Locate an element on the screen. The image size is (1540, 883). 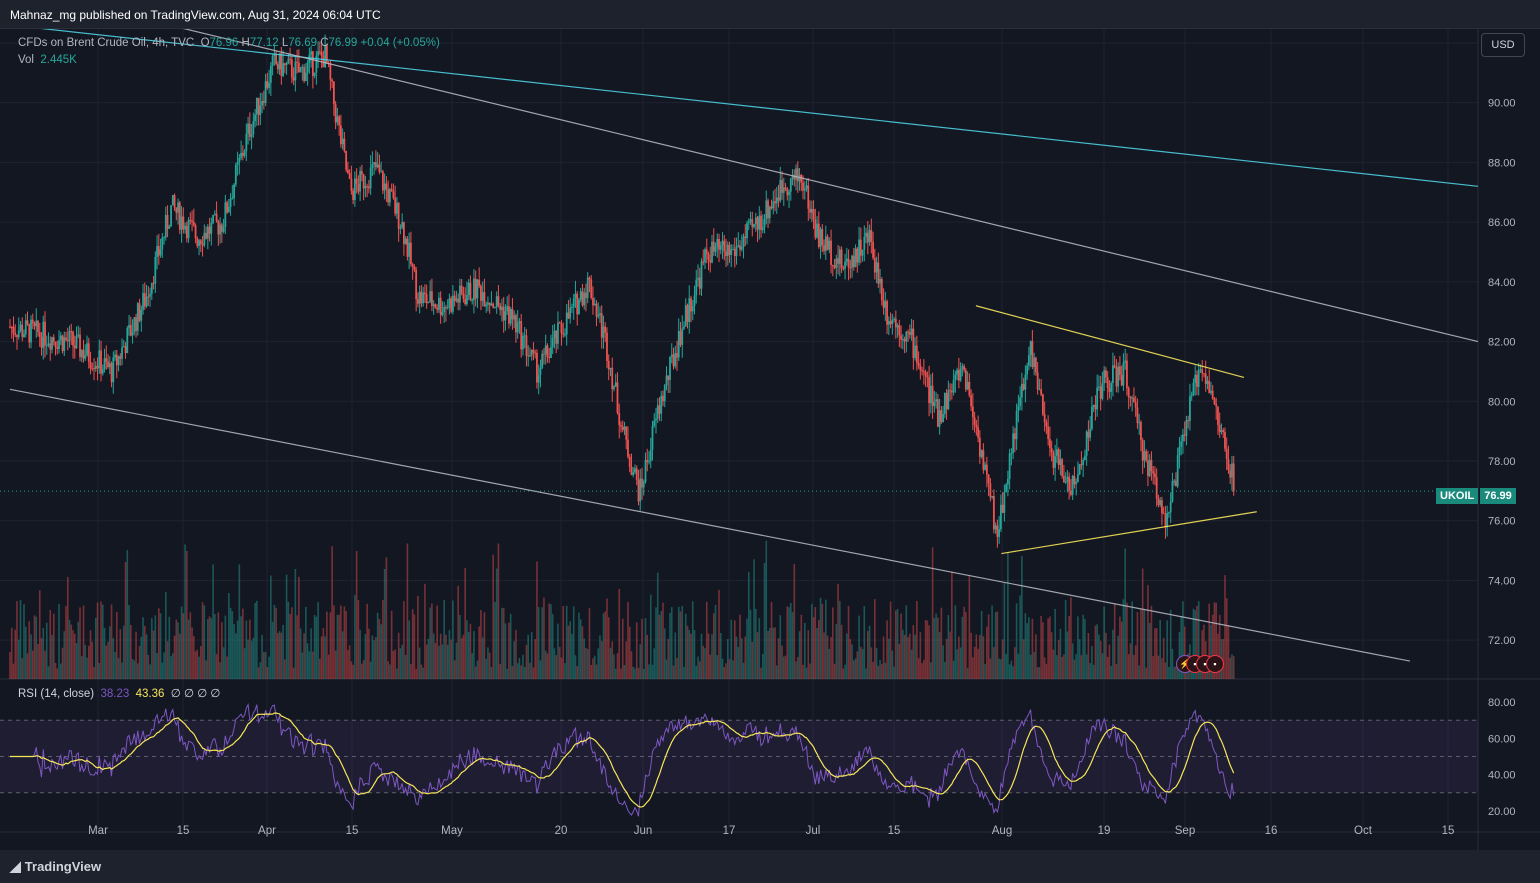
us-flag-icon: ▪ is located at coordinates (1215, 664).